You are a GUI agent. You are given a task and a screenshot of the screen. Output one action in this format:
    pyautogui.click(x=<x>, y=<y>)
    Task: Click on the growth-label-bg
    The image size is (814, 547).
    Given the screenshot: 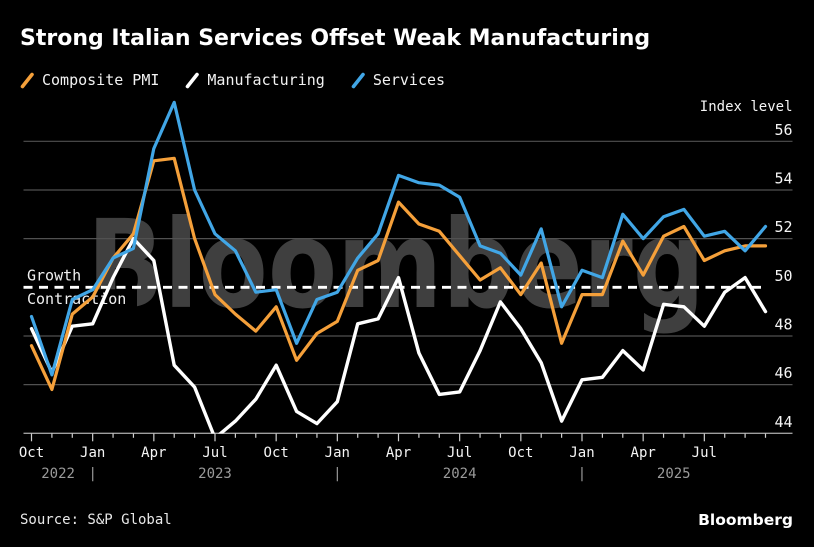 What is the action you would take?
    pyautogui.click(x=59, y=275)
    